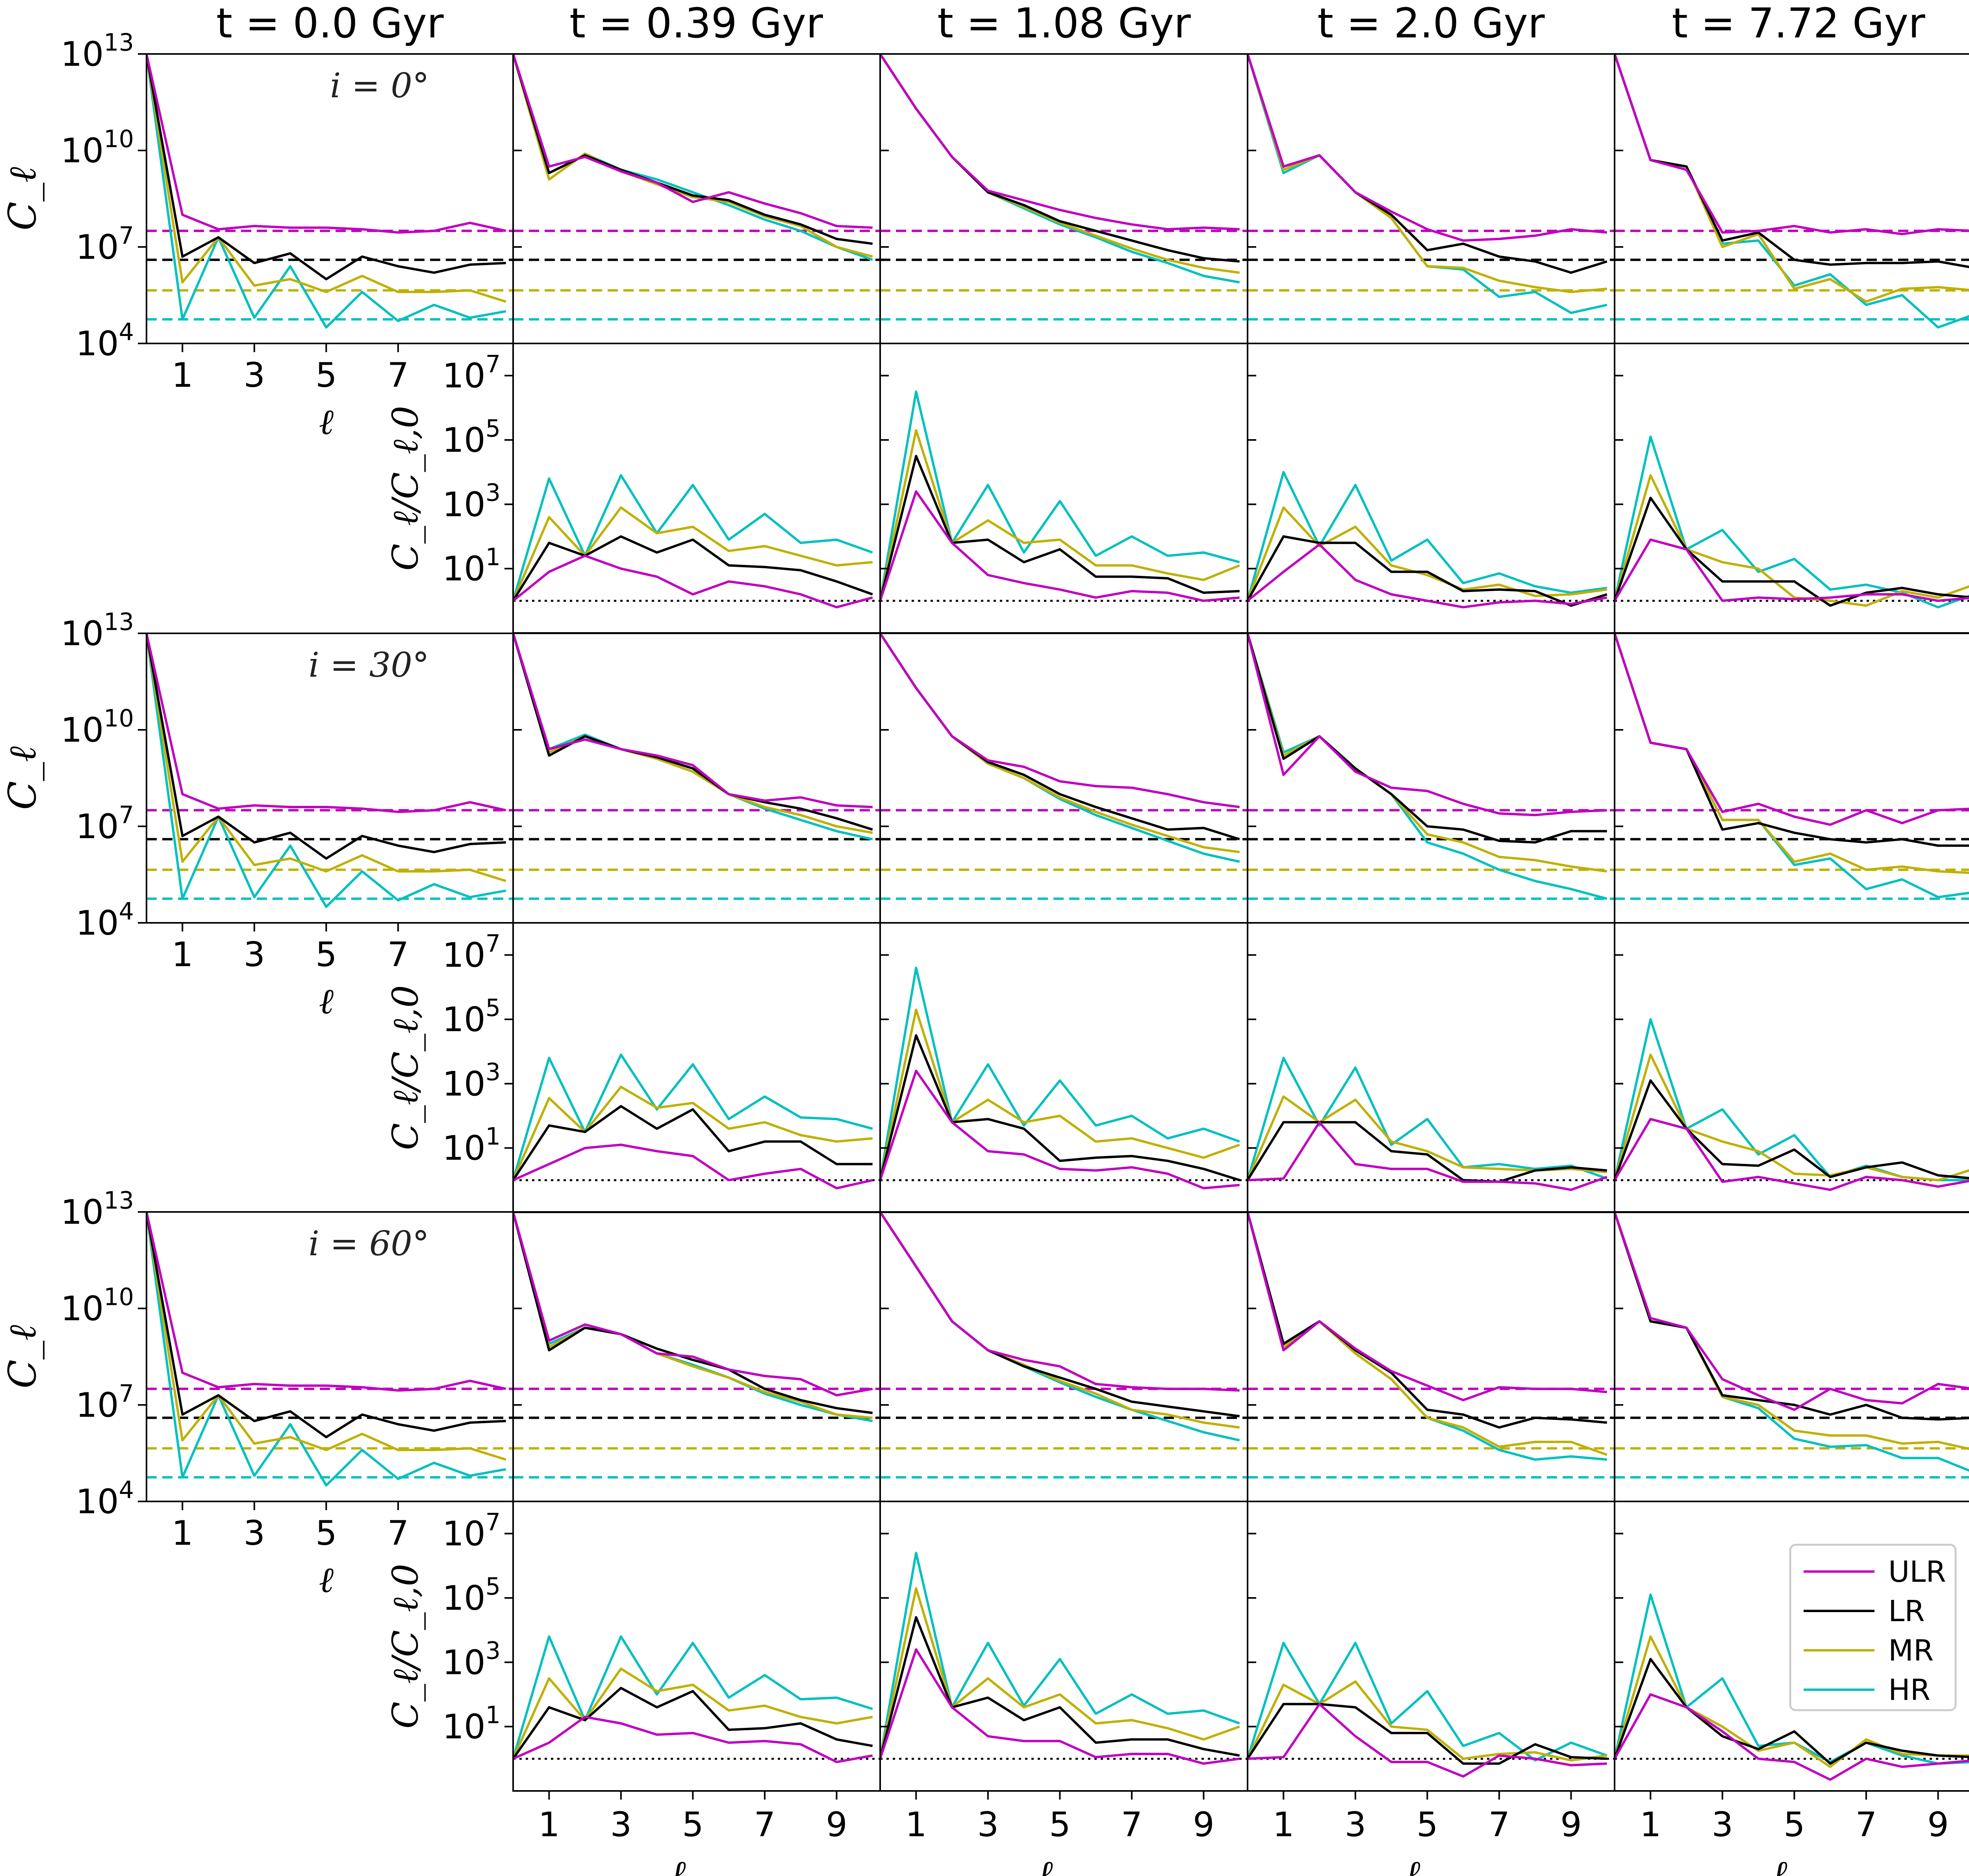 The width and height of the screenshot is (1969, 1876). I want to click on panel-frame, so click(1063, 1647).